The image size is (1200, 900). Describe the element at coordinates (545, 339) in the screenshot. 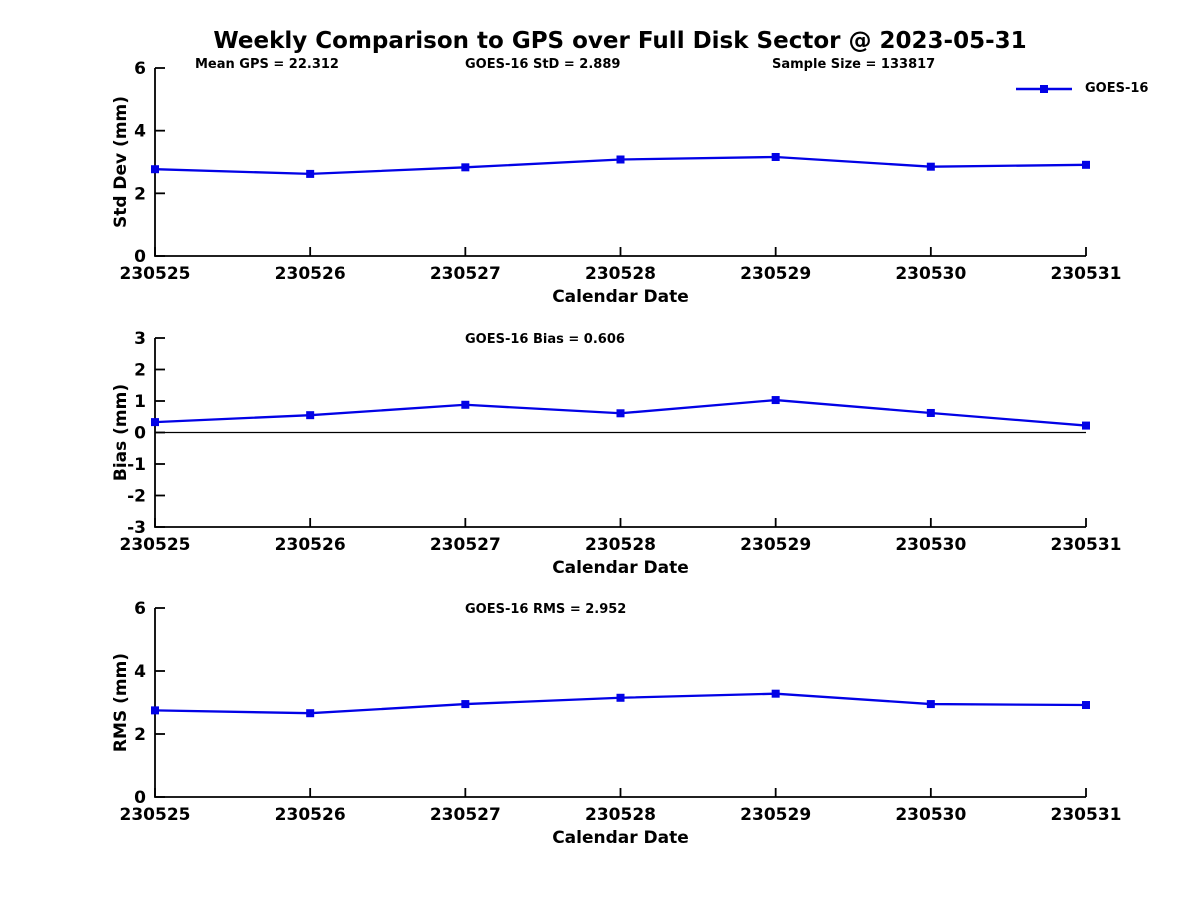

I see `plot-subtitle: GOES-16 Bias = 0.606` at that location.